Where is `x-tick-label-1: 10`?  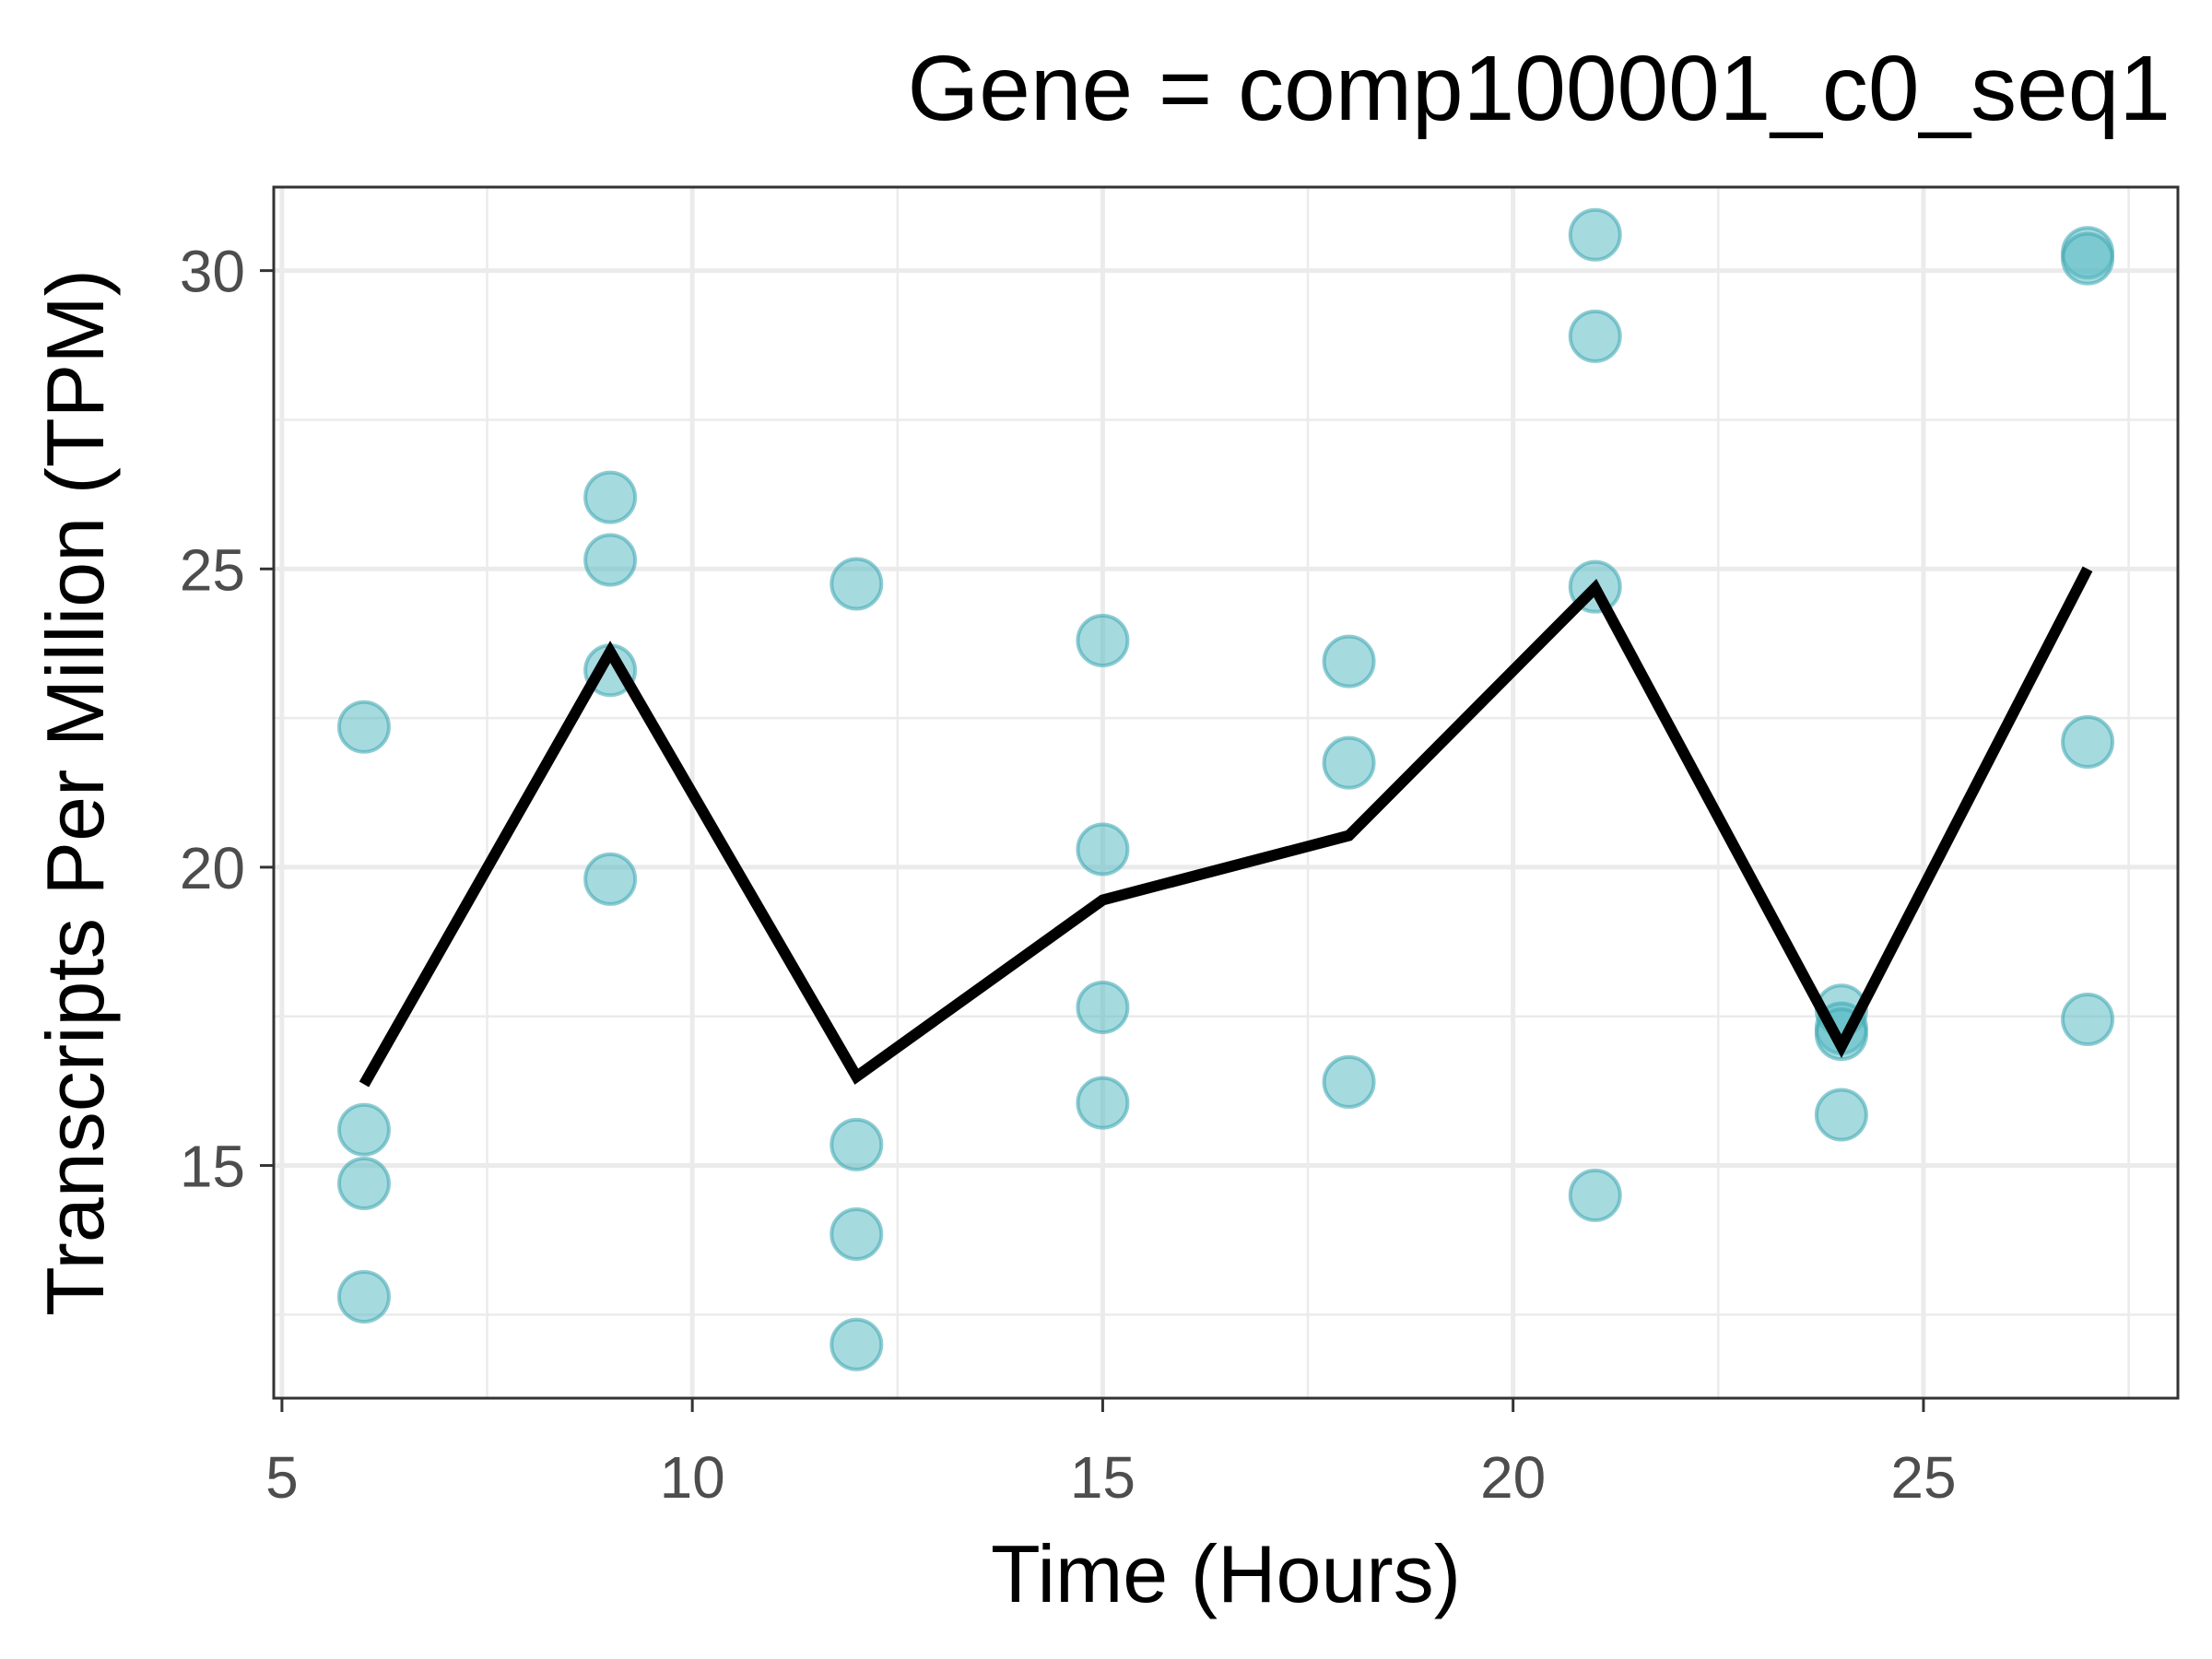 x-tick-label-1: 10 is located at coordinates (692, 1477).